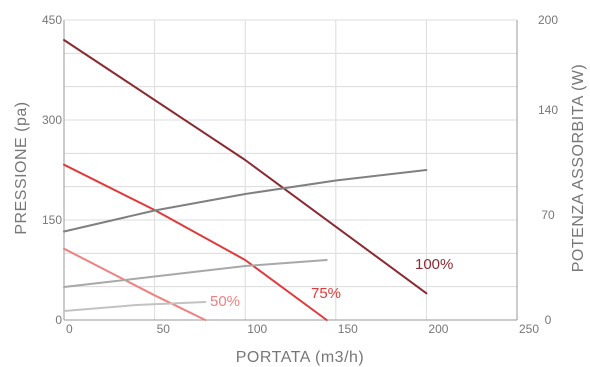 Image resolution: width=590 pixels, height=367 pixels. I want to click on y-right-tick-label: 140, so click(548, 110).